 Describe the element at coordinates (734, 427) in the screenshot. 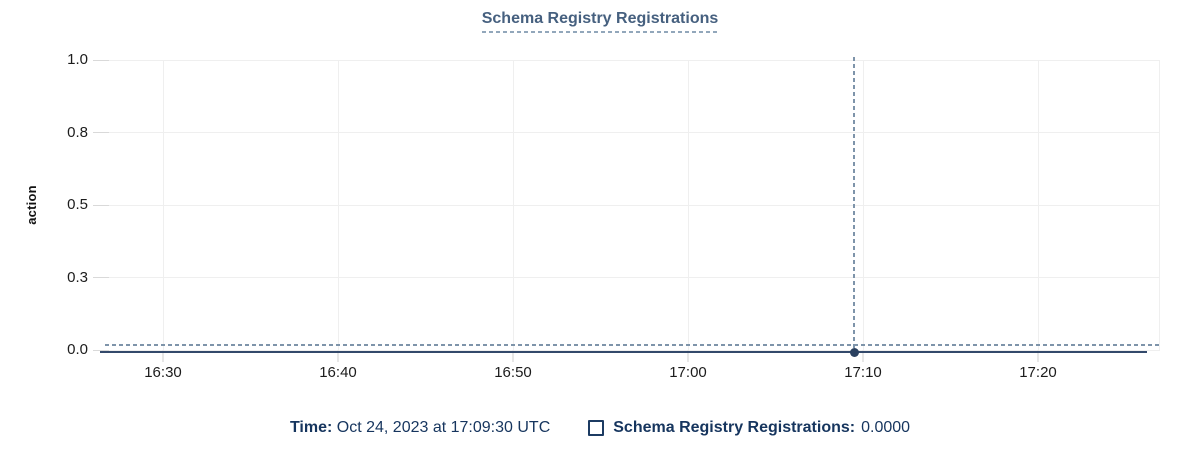

I see `legend-series-label: Schema Registry Registrations:` at that location.